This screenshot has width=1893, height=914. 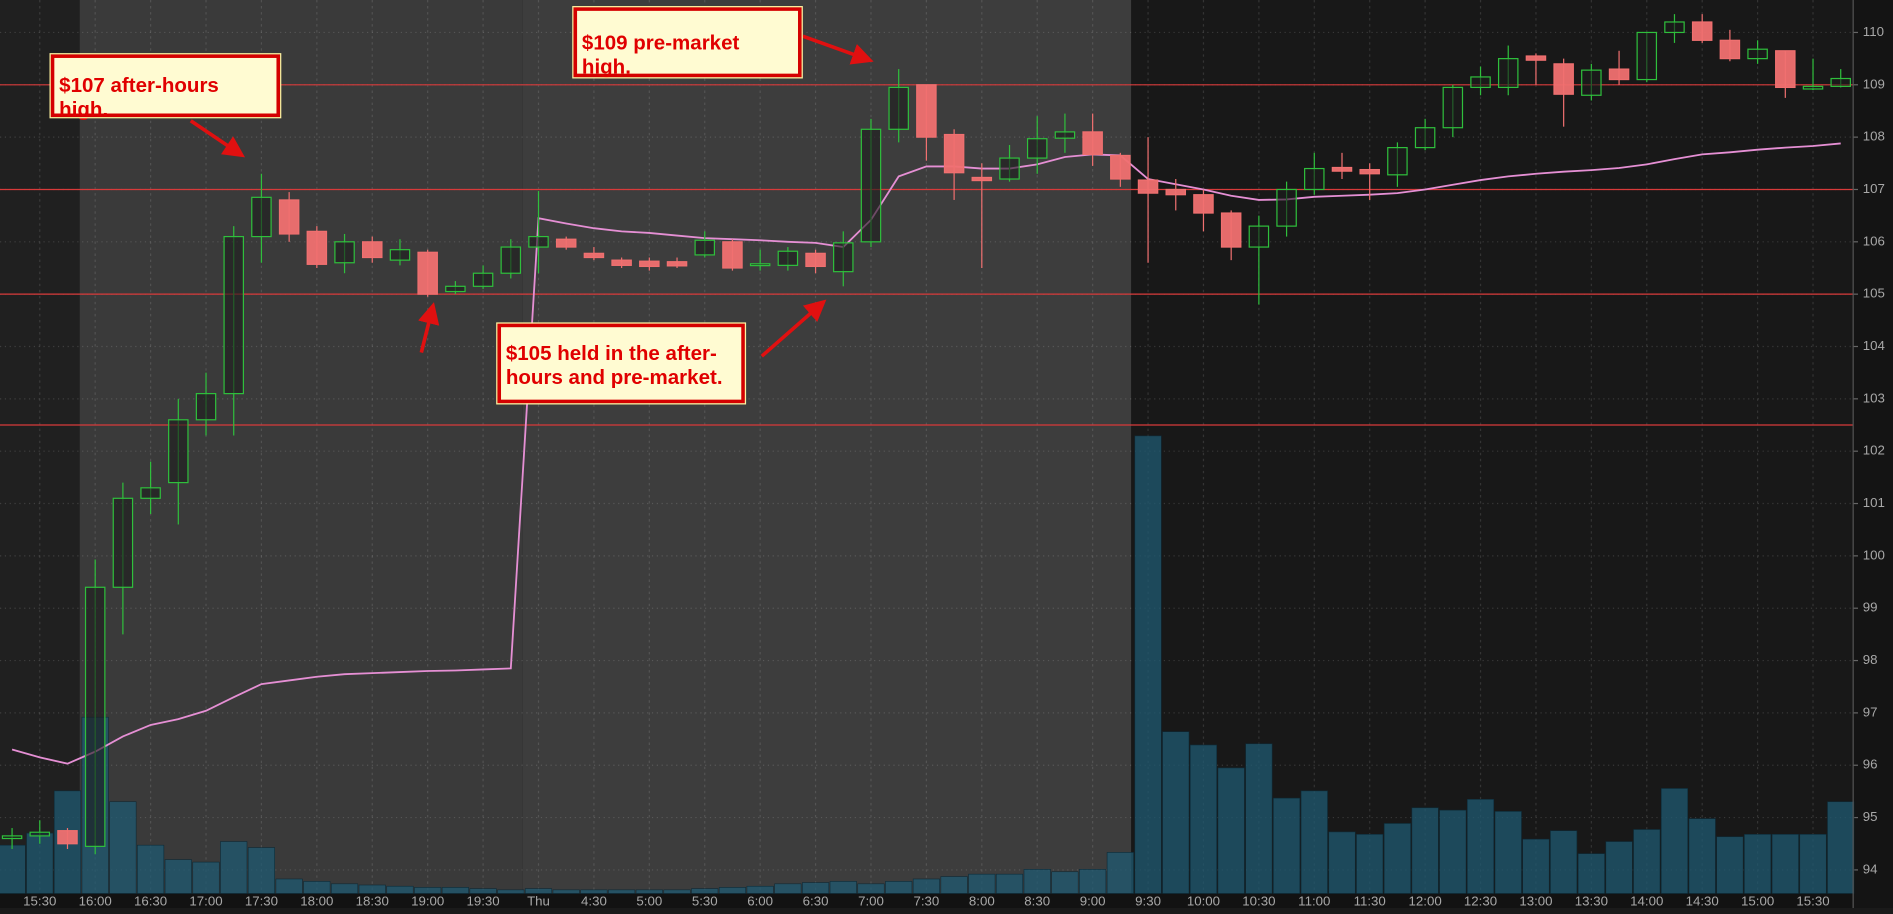 I want to click on x-tick-label: 14:30, so click(x=1702, y=900).